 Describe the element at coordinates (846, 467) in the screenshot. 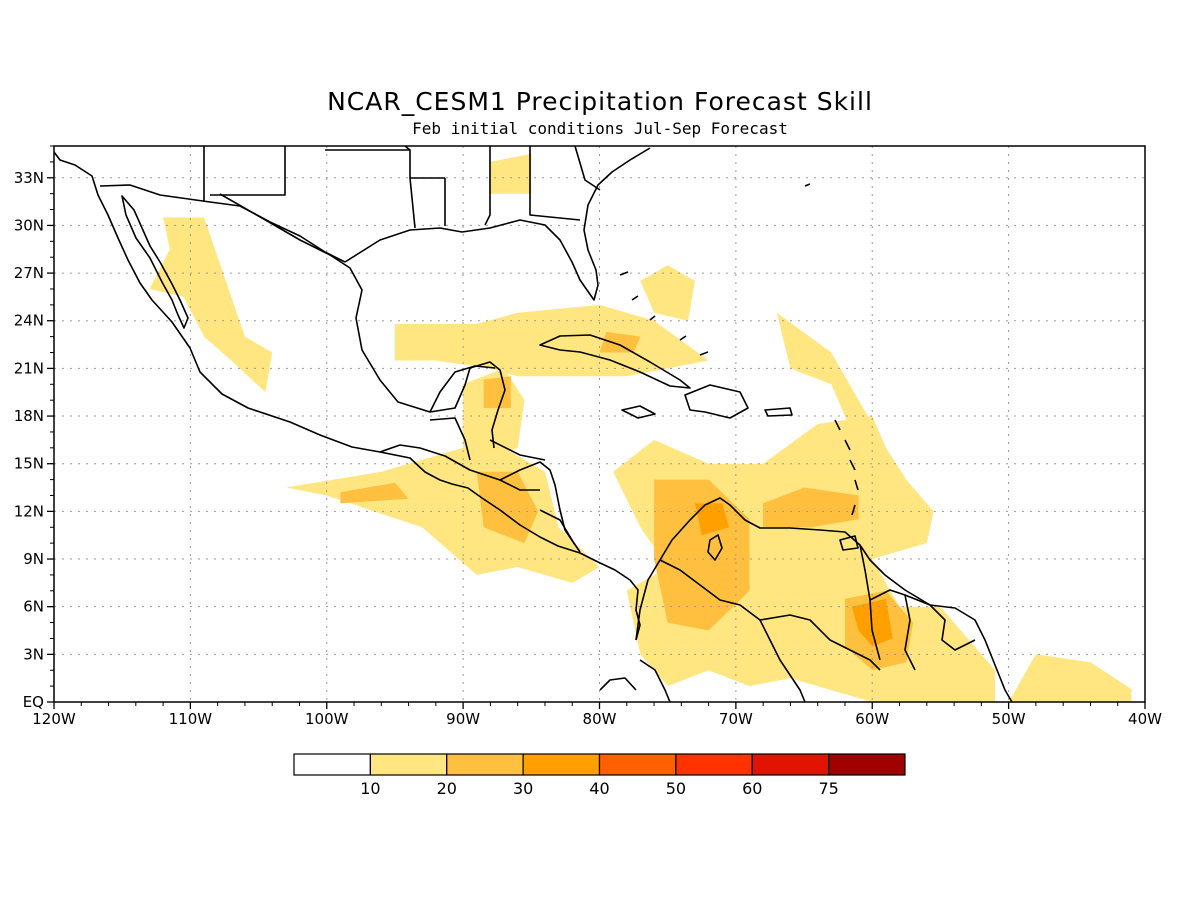

I see `lesser-antilles-chain` at that location.